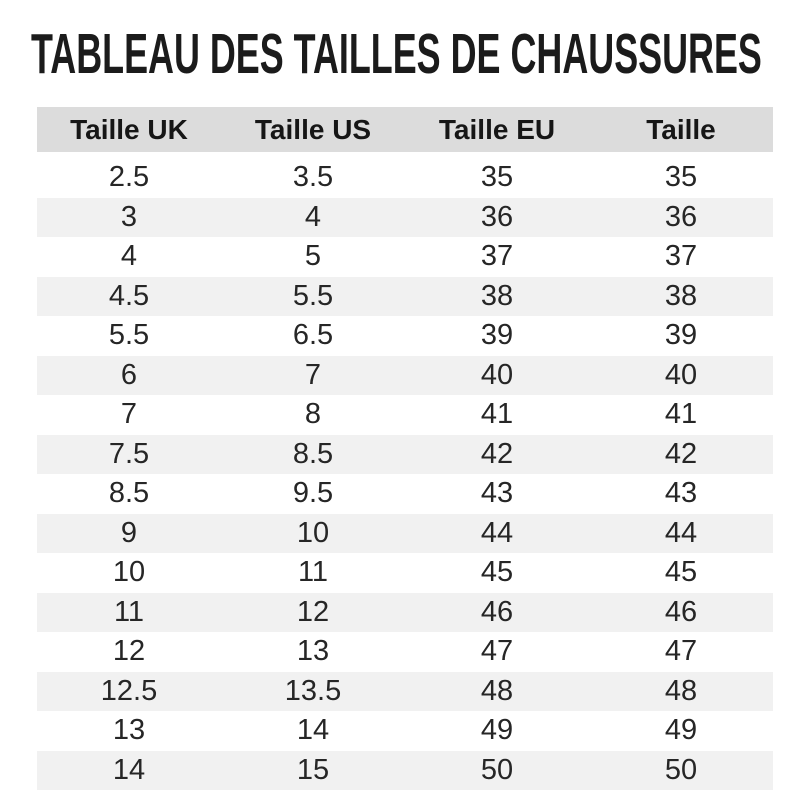  Describe the element at coordinates (405, 178) in the screenshot. I see `table-row: 2.5 3.5 35 35` at that location.